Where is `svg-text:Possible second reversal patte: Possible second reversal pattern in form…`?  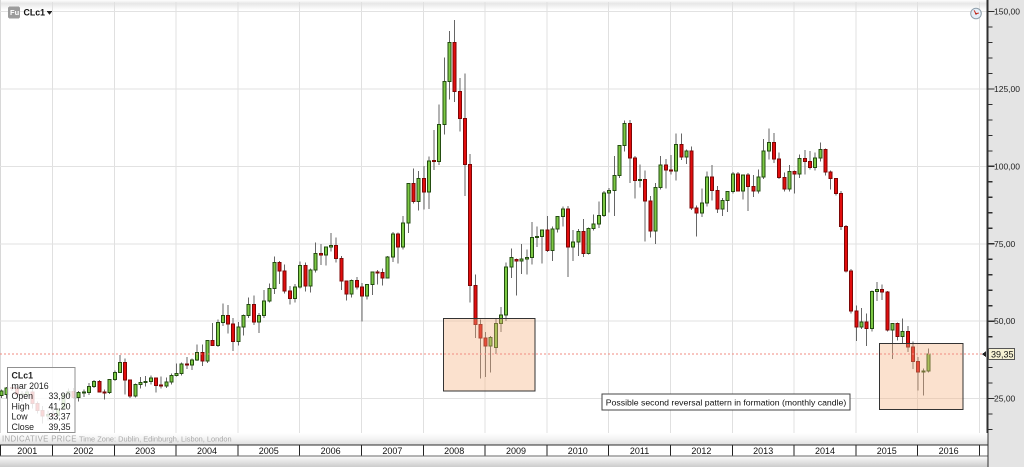 svg-text:Possible second reversal patte: Possible second reversal pattern in form… is located at coordinates (726, 402).